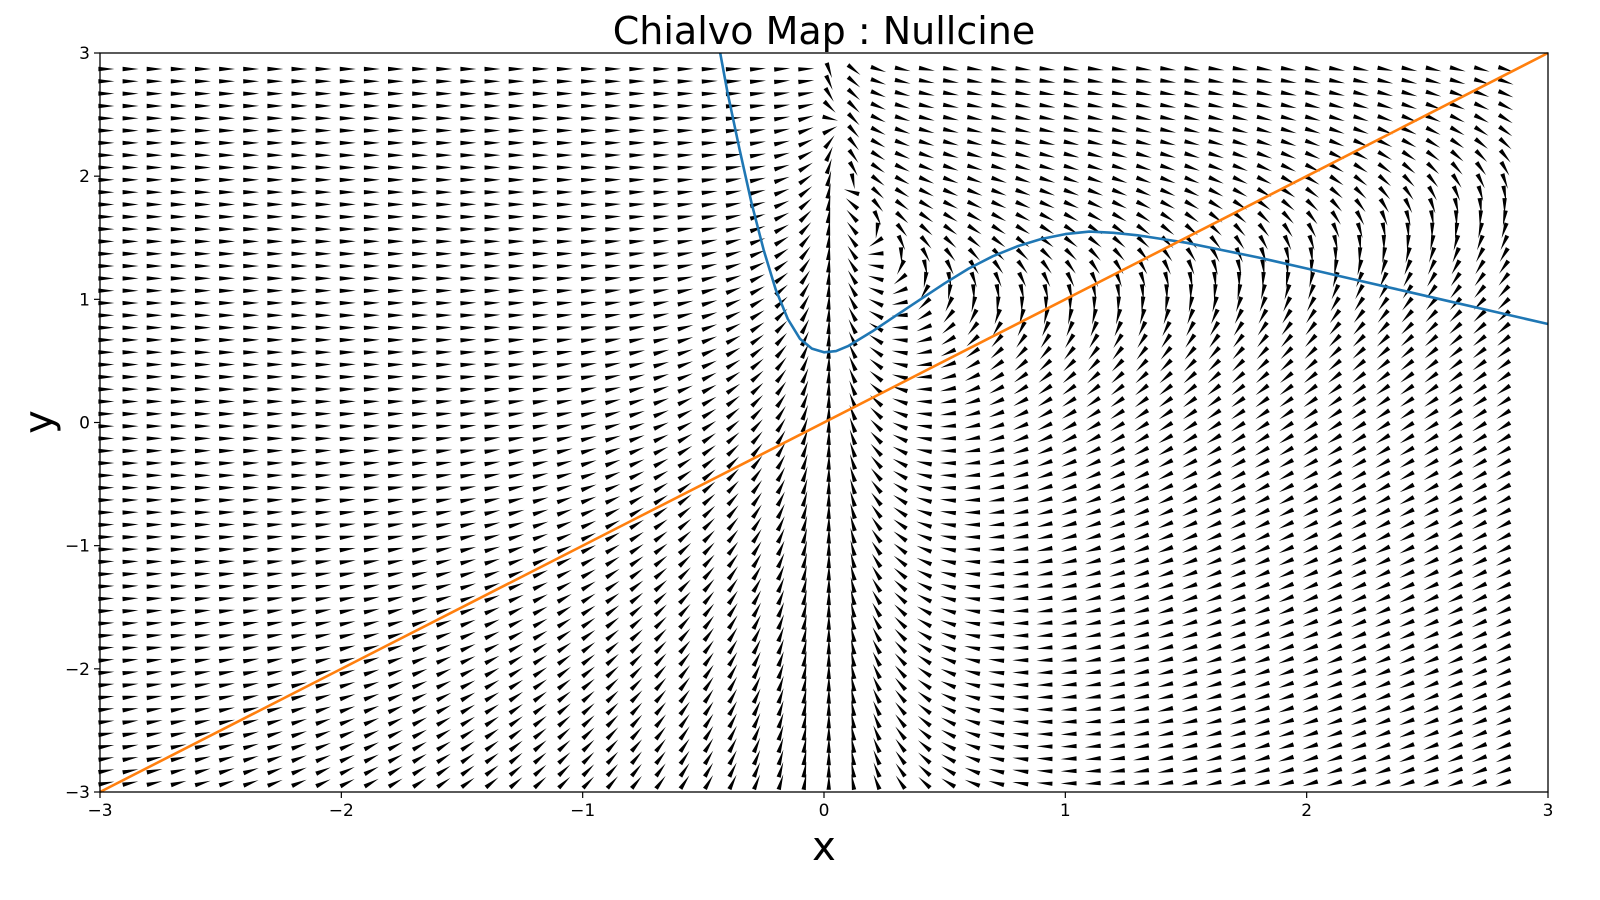  What do you see at coordinates (84, 424) in the screenshot?
I see `y-tick-label: 0` at bounding box center [84, 424].